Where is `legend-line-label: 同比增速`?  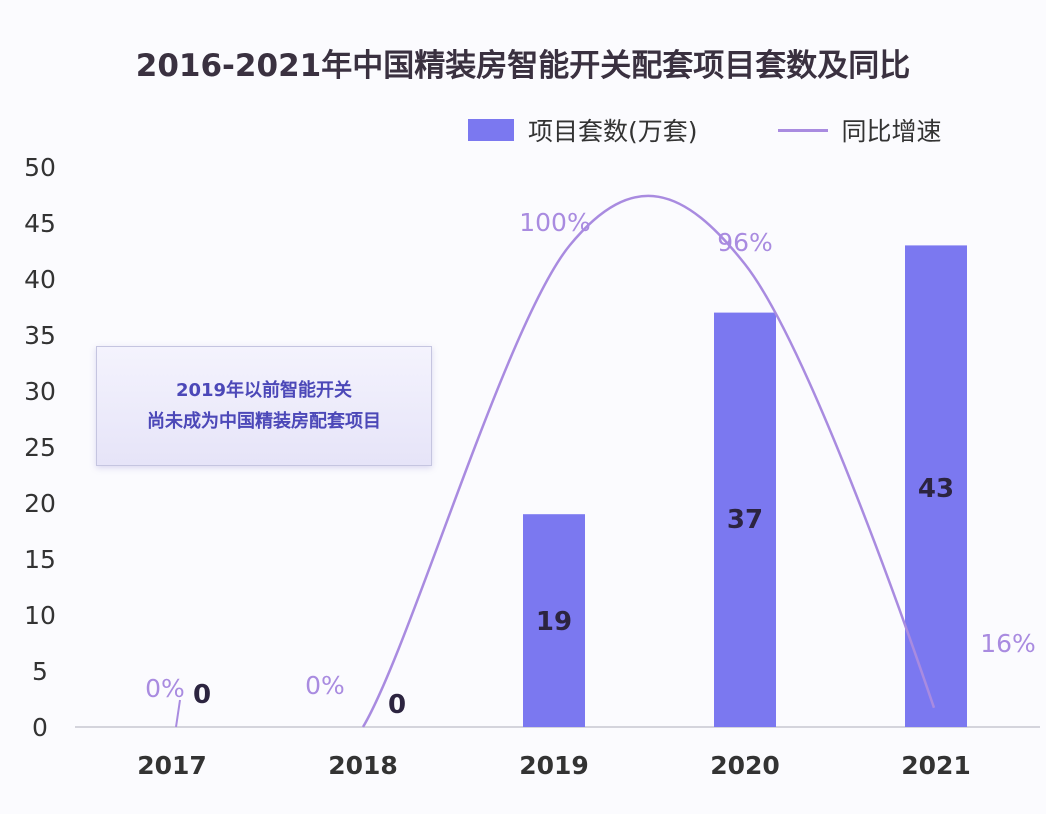
legend-line-label: 同比增速 is located at coordinates (891, 131).